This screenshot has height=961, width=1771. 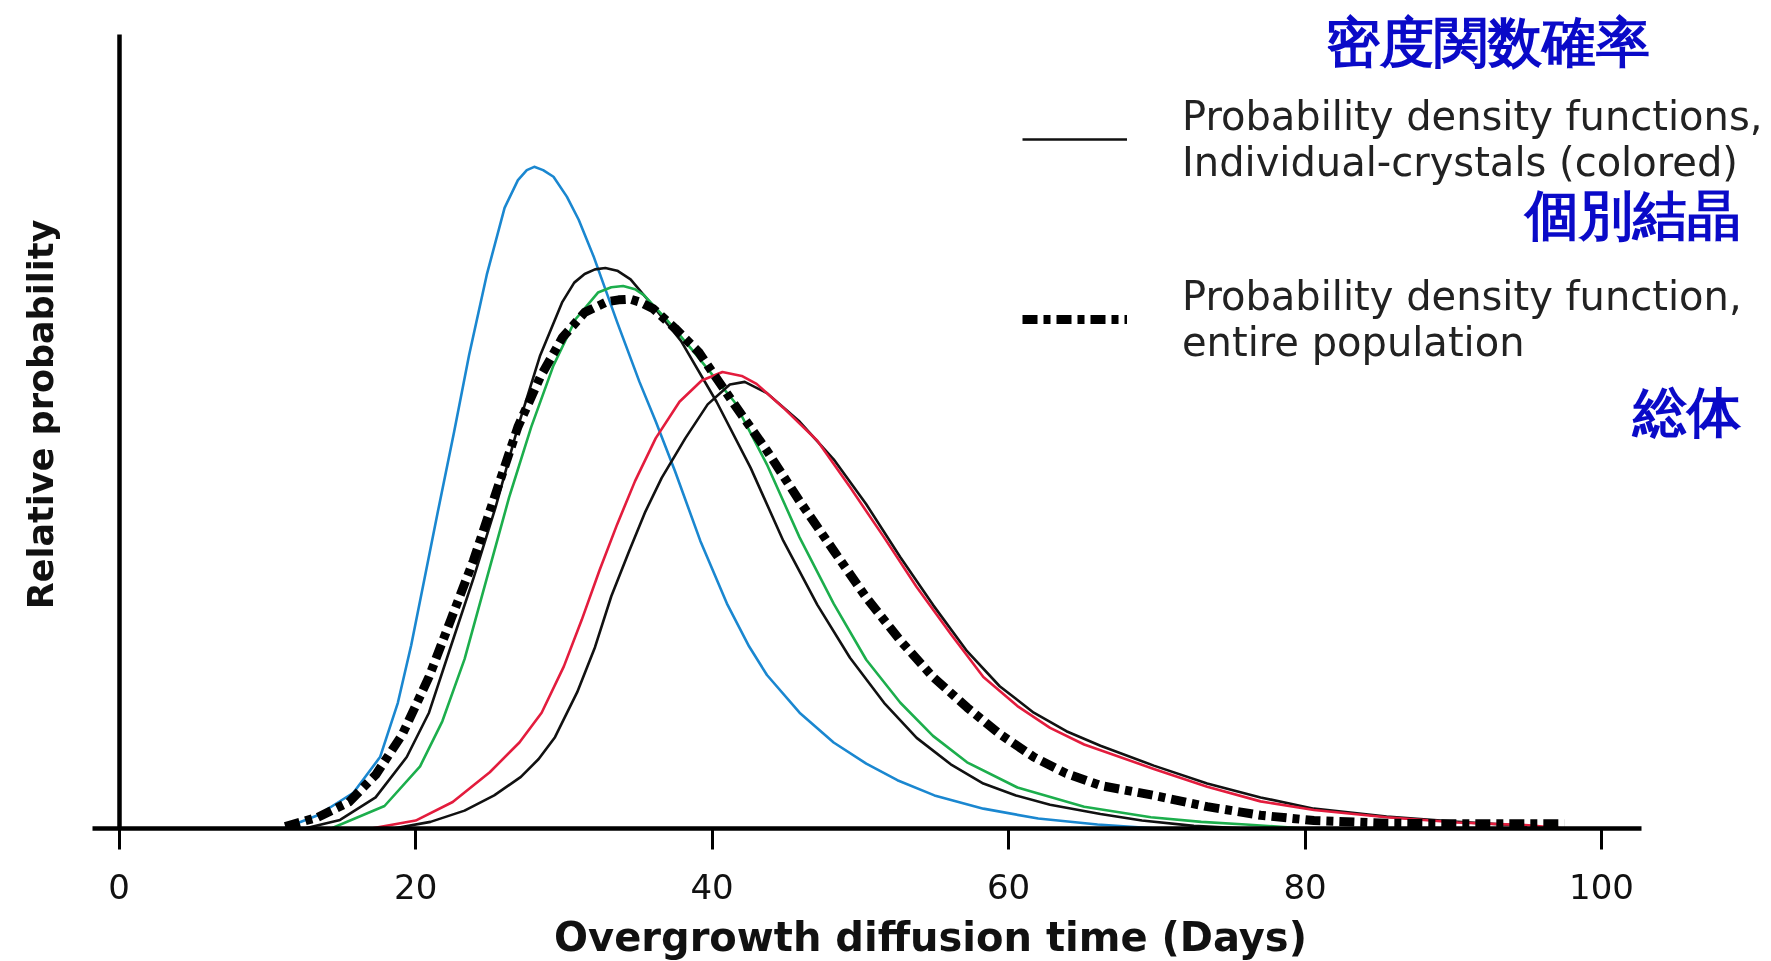 What do you see at coordinates (119, 886) in the screenshot?
I see `x-tick-label: 0` at bounding box center [119, 886].